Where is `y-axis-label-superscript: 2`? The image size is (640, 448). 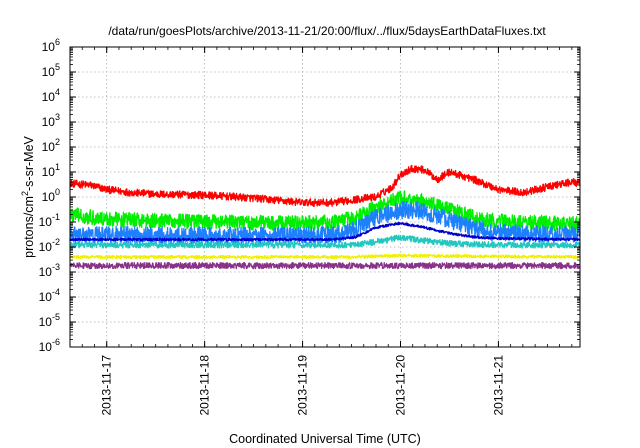
y-axis-label-superscript: 2 is located at coordinates (25, 193).